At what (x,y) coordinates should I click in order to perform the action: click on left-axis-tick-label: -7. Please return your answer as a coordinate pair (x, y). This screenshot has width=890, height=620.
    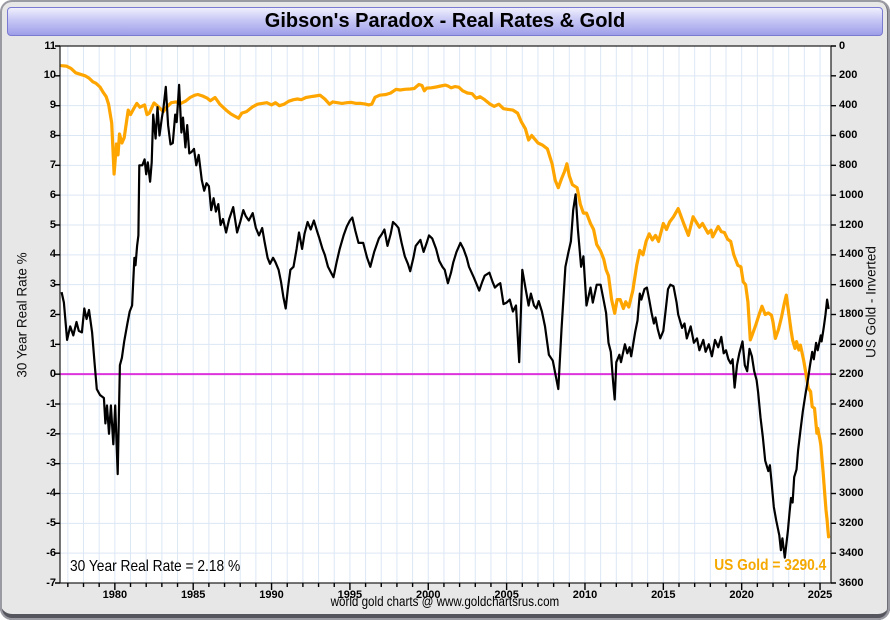
    Looking at the image, I should click on (51, 582).